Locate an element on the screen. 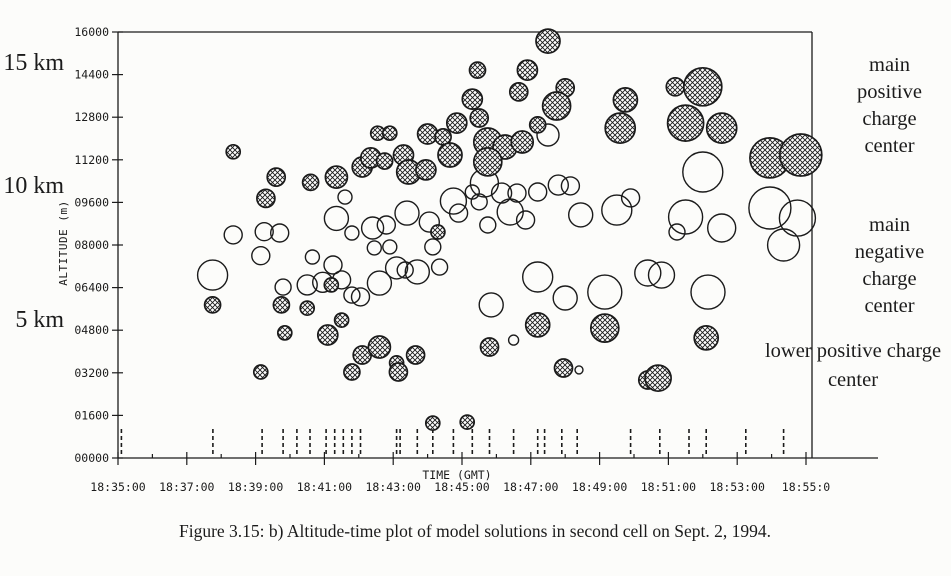 The image size is (951, 576). svg-text: 18:37:00 is located at coordinates (186, 487).